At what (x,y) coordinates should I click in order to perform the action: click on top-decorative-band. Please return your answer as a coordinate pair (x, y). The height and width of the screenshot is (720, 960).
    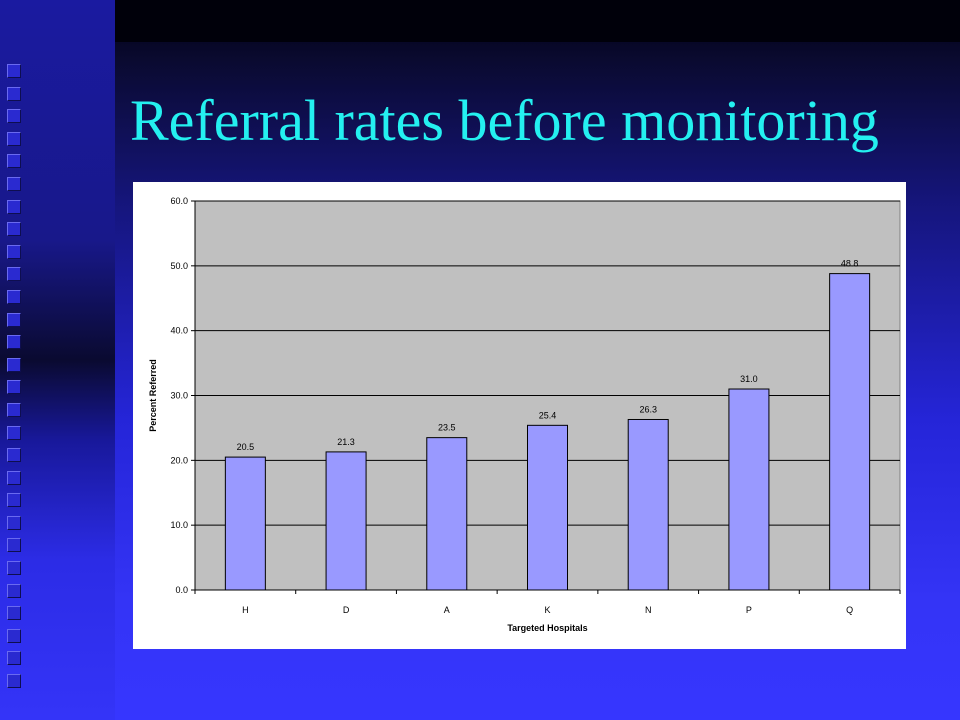
    Looking at the image, I should click on (537, 21).